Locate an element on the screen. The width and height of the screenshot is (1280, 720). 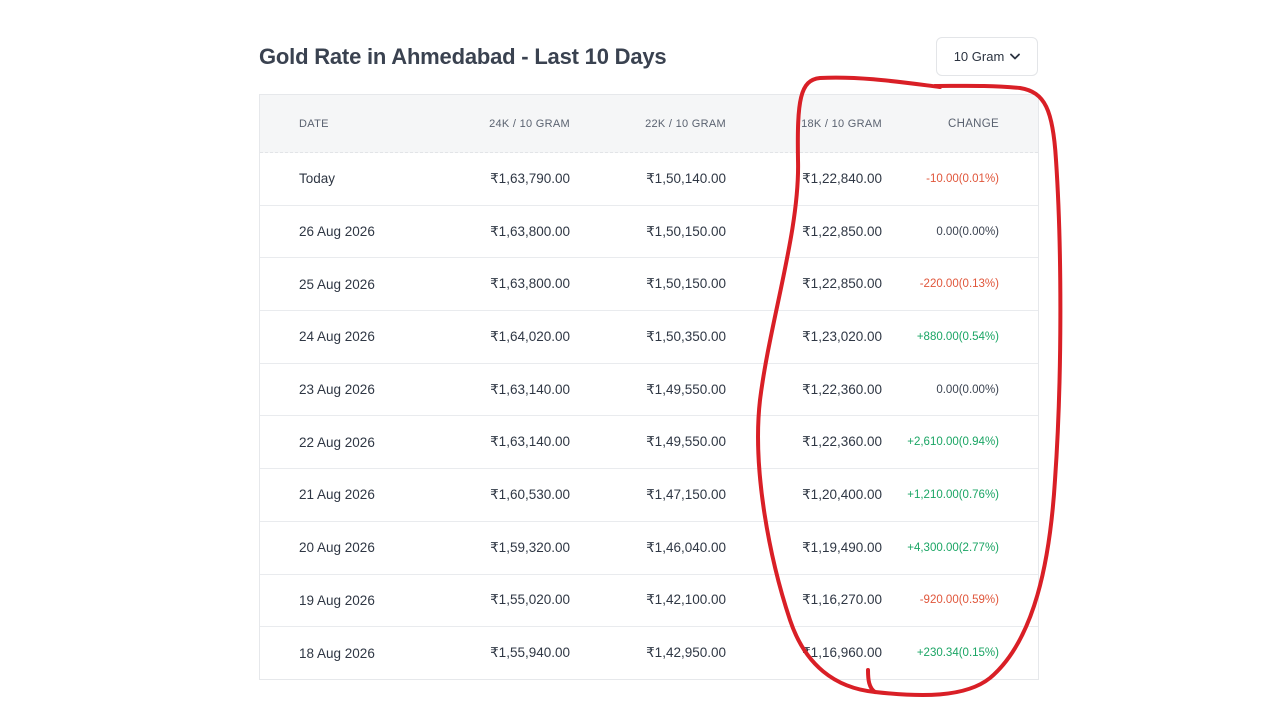
row-change: +4,300.00(2.77%) is located at coordinates (953, 547).